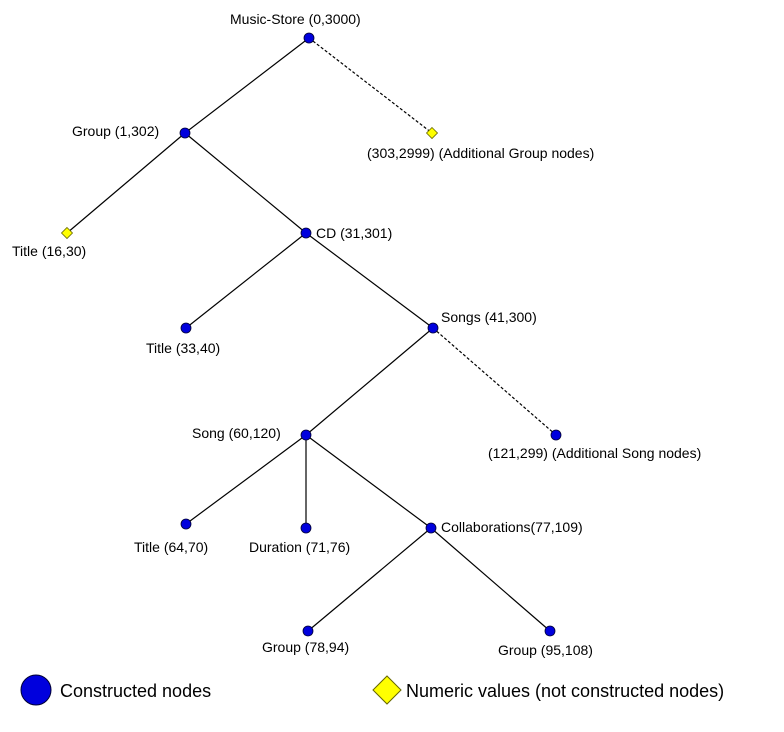  Describe the element at coordinates (295, 19) in the screenshot. I see `node-music_store-label: Music-Store (0,3000)` at that location.